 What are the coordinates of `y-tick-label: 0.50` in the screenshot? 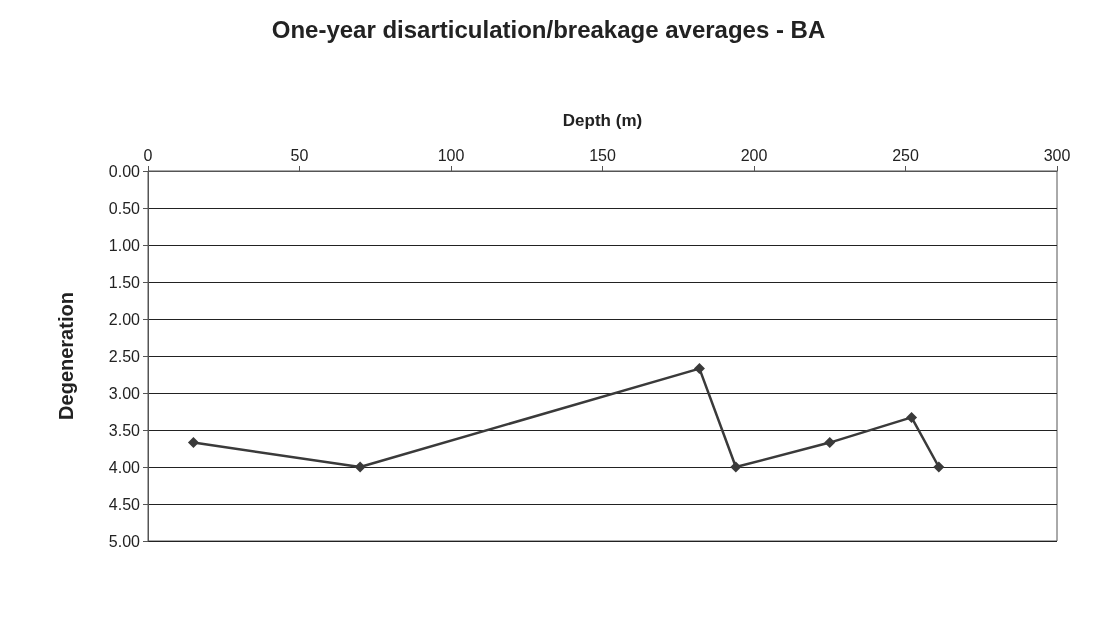 It's located at (124, 208).